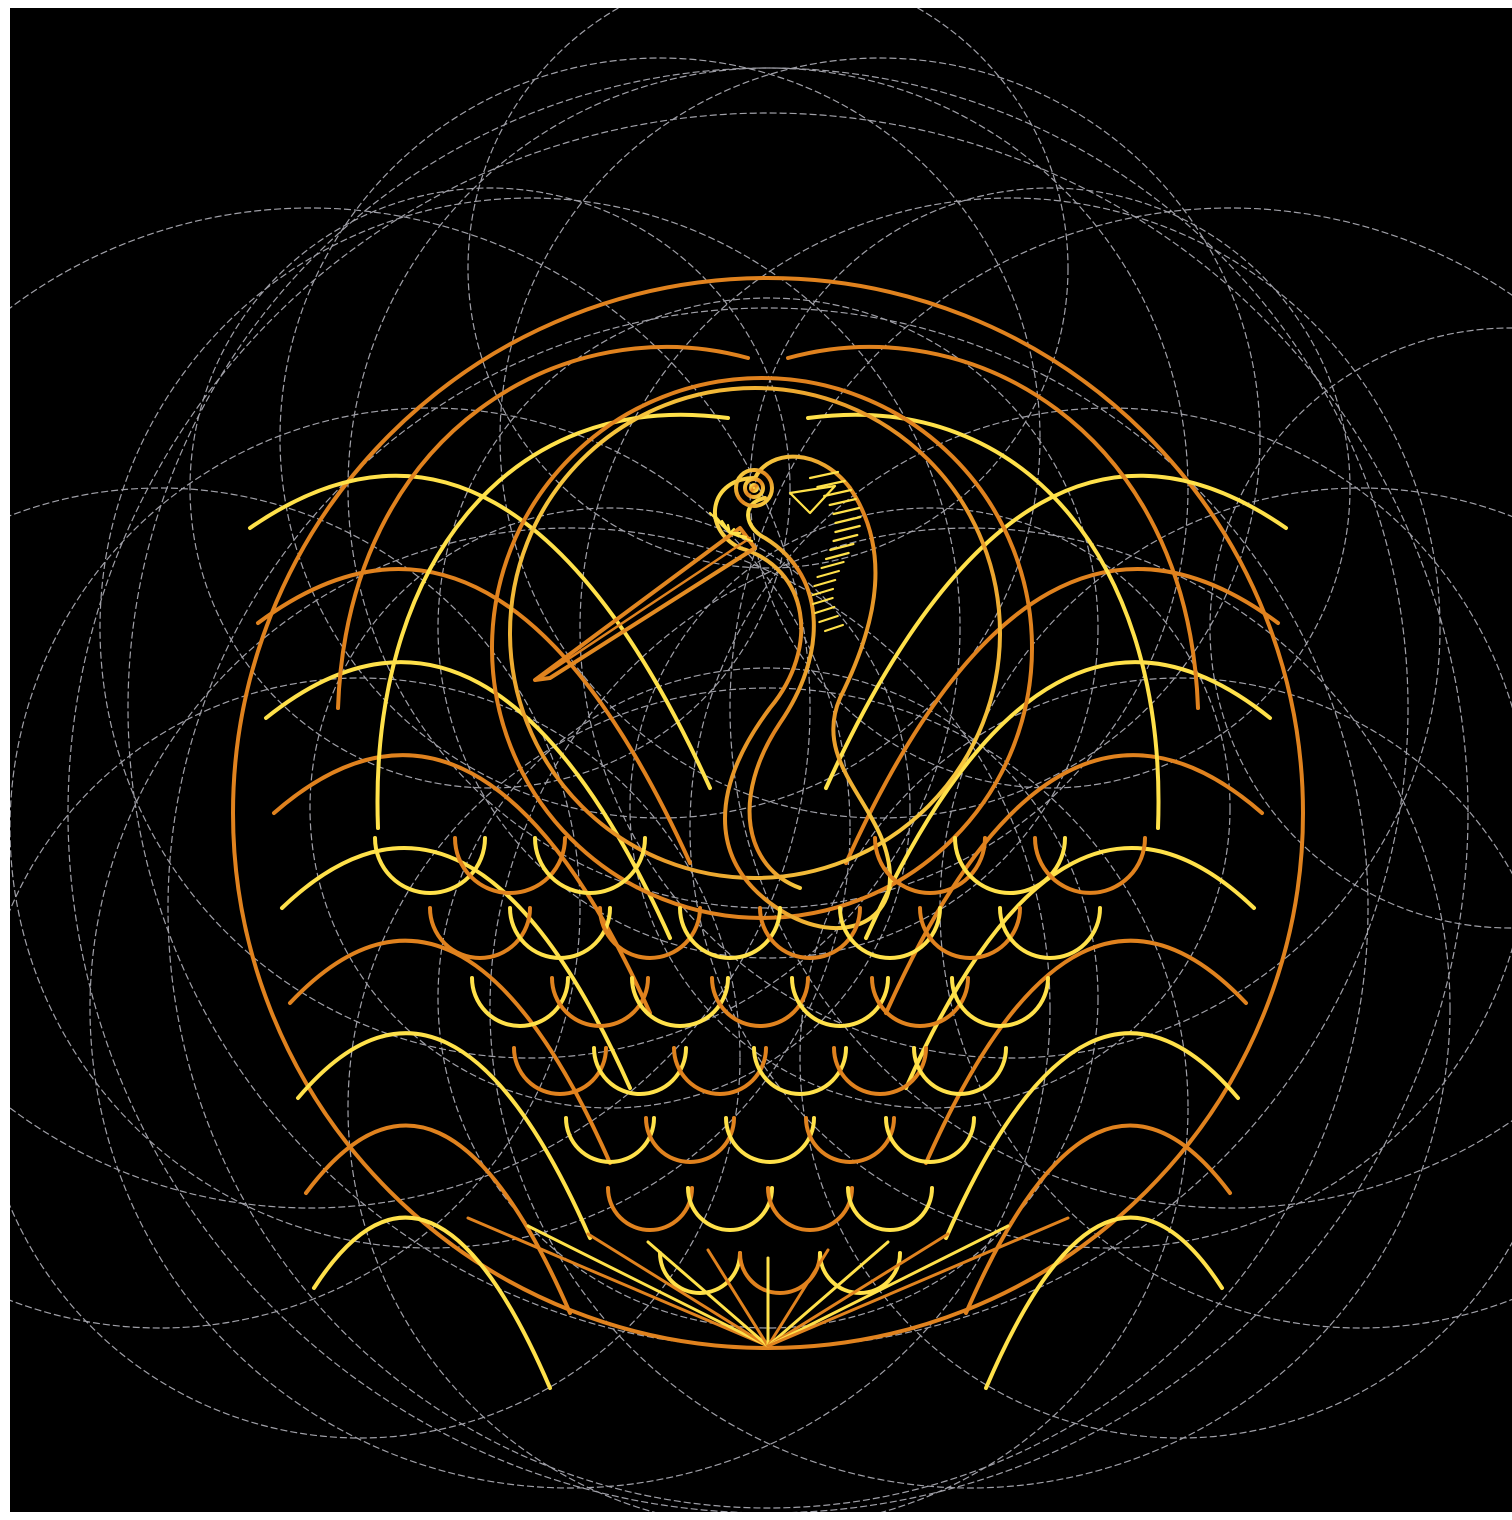  Describe the element at coordinates (1360, 628) in the screenshot. I see `construction-circle` at that location.